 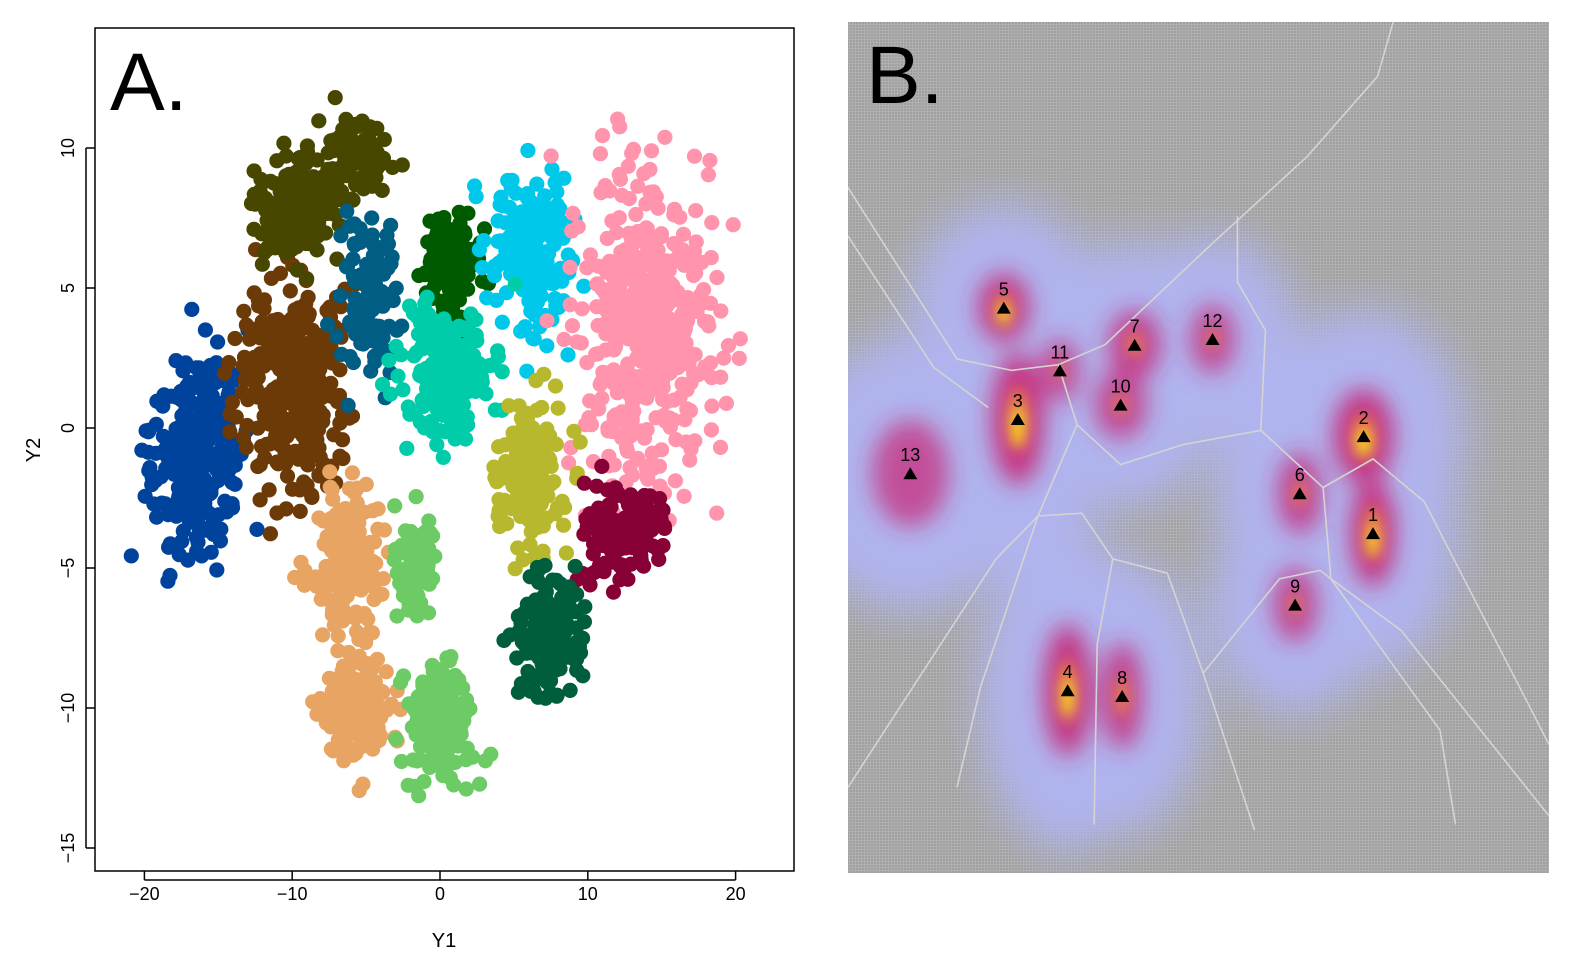 I want to click on peak-label: 8, so click(x=1122, y=678).